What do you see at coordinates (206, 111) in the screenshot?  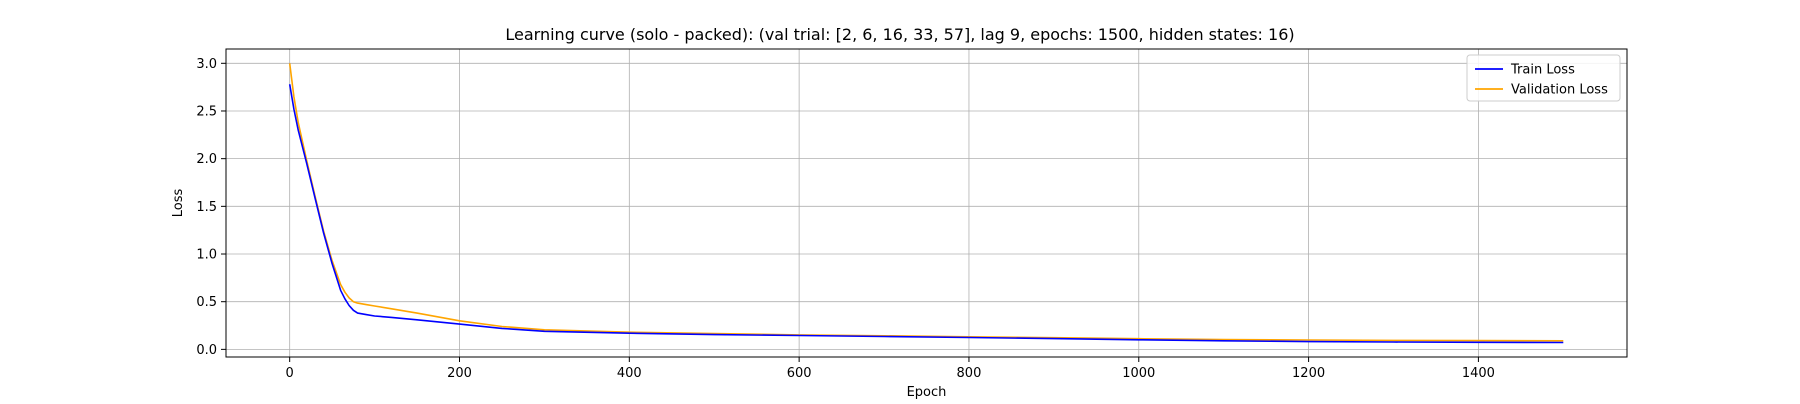 I see `y-tick-label: 2.5` at bounding box center [206, 111].